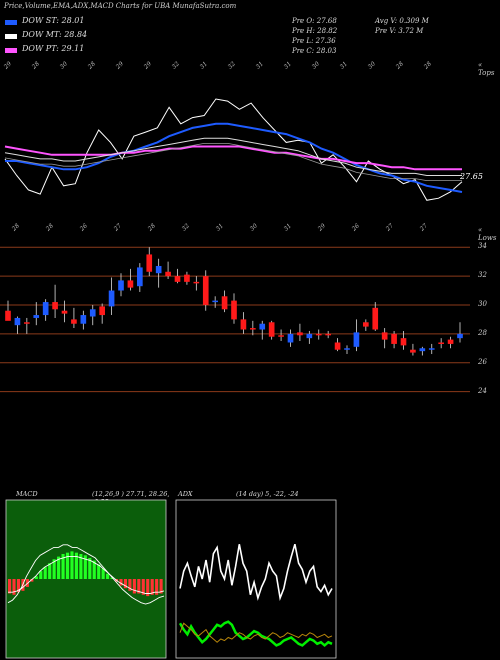 This screenshot has width=500, height=660. Describe the element at coordinates (11, 22) in the screenshot. I see `legend-swatch-st` at that location.